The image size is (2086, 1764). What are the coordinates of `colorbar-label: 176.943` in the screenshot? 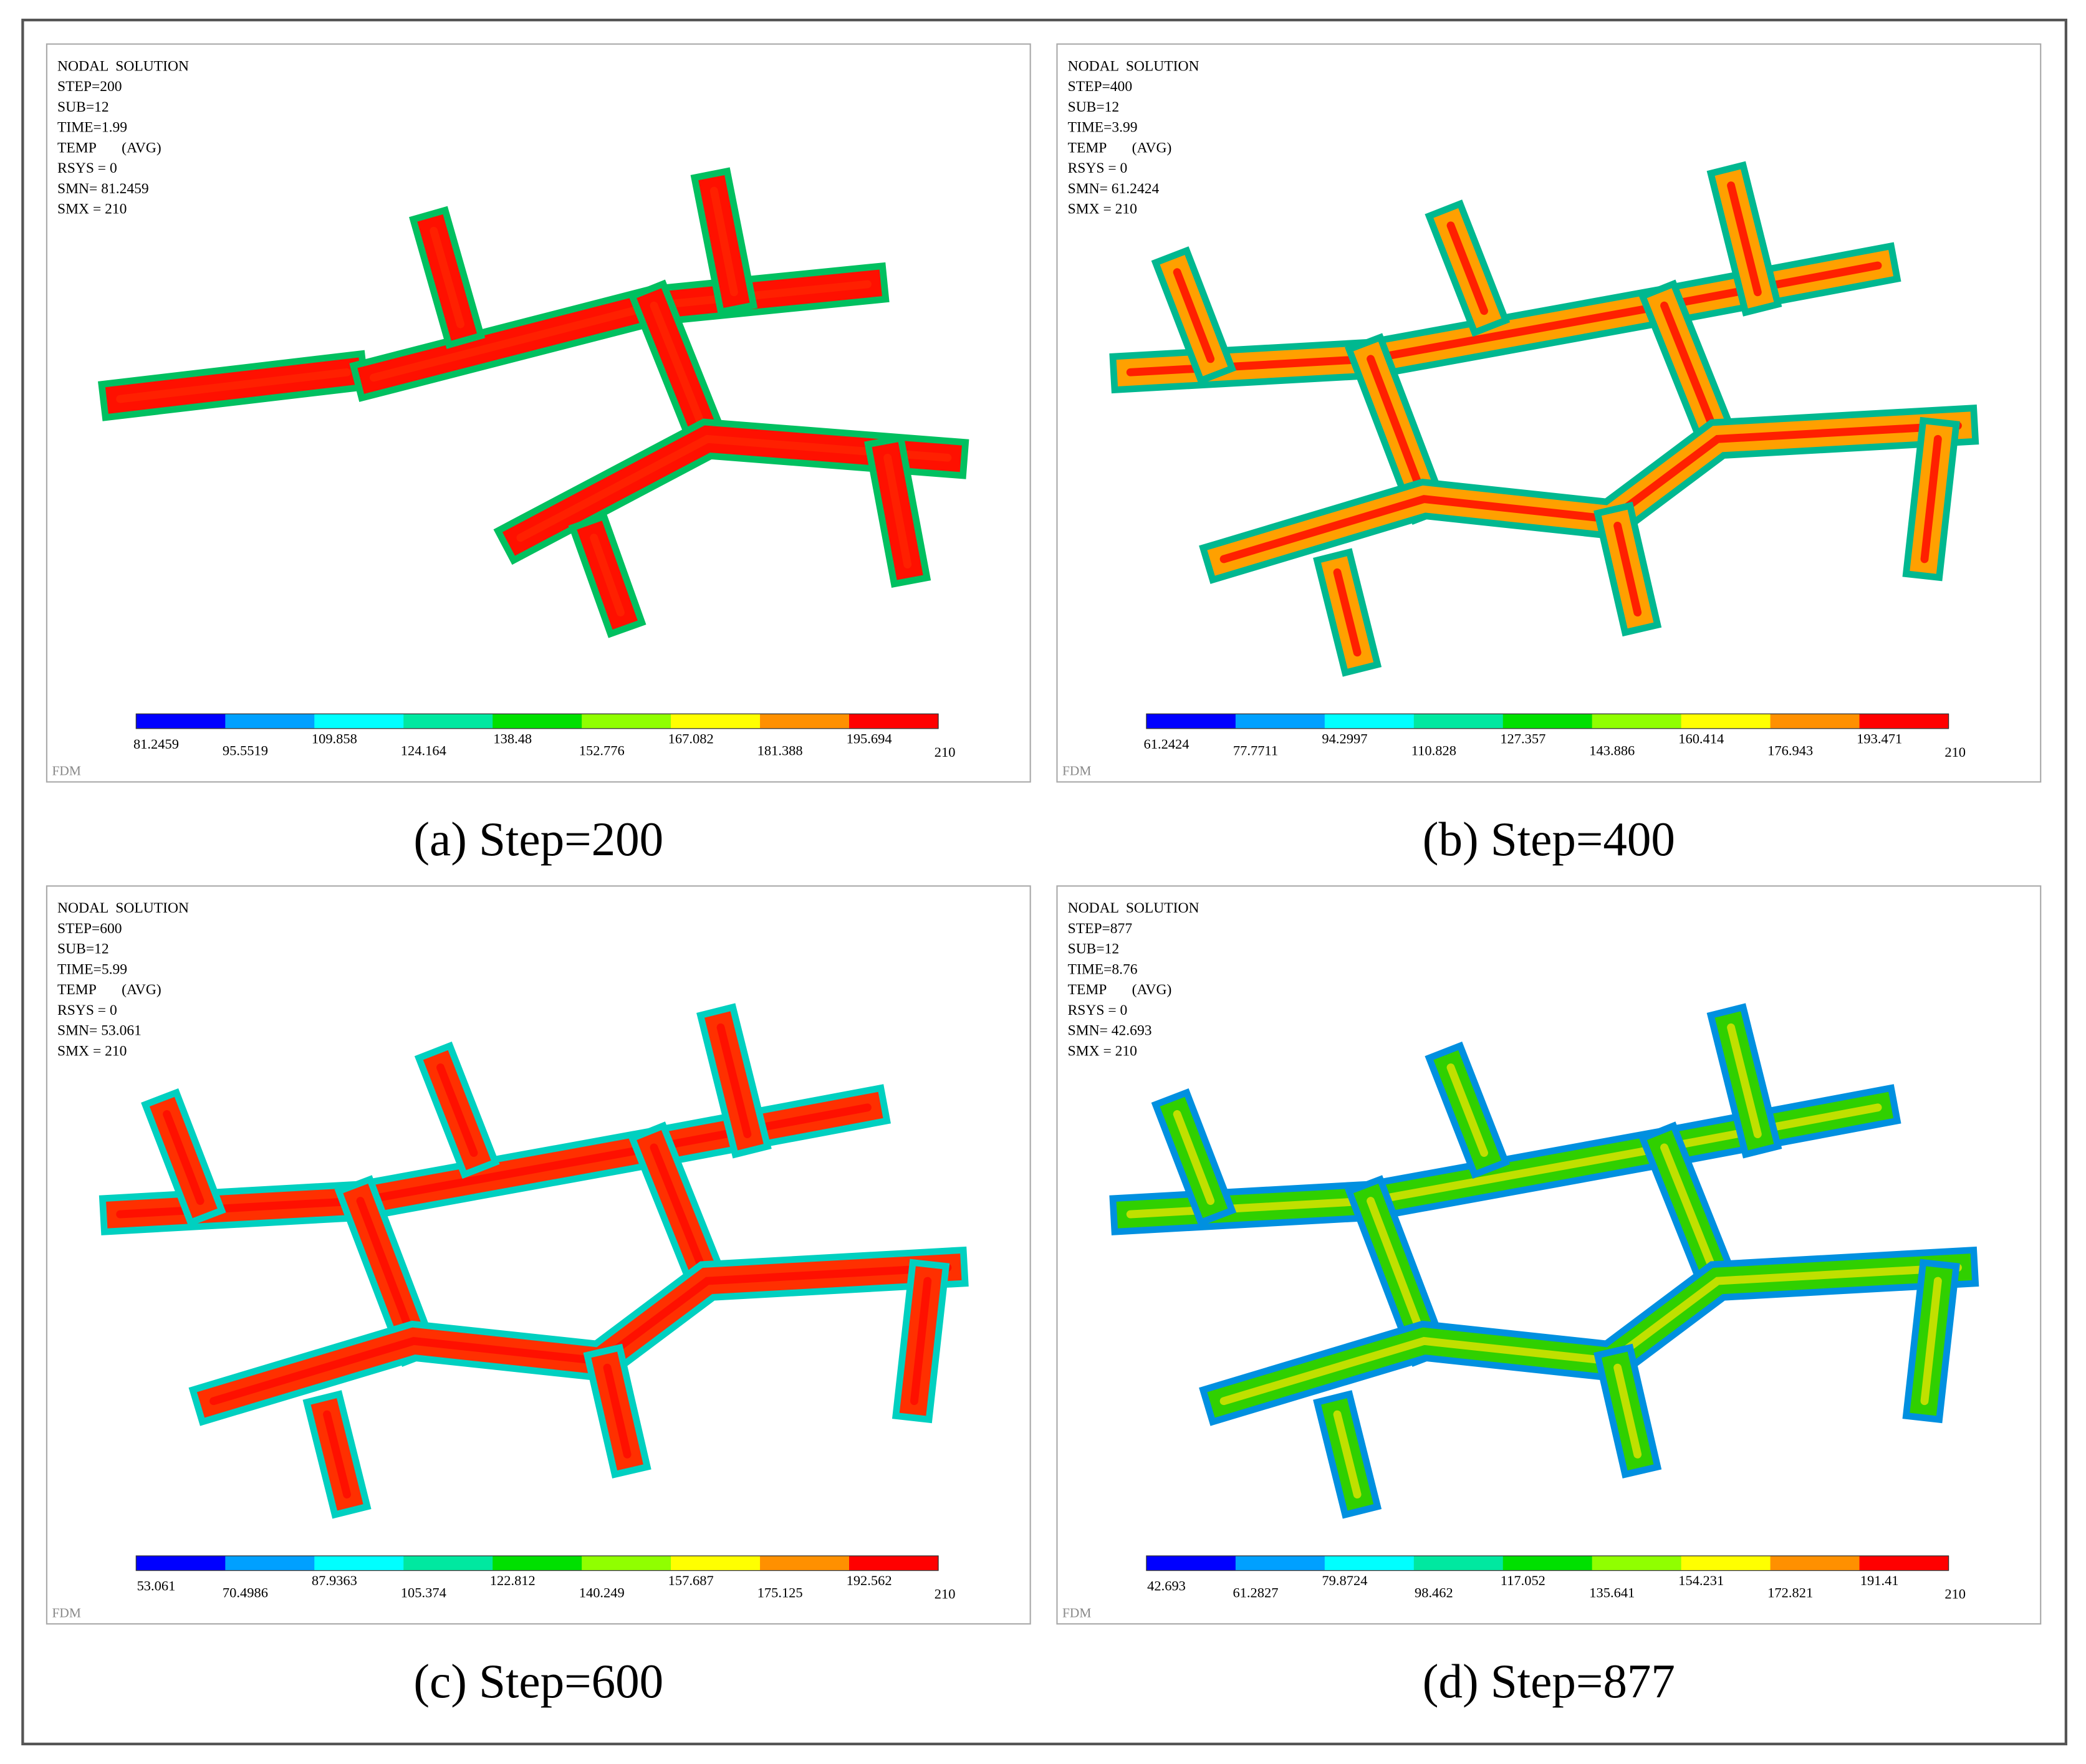 It's located at (1790, 751).